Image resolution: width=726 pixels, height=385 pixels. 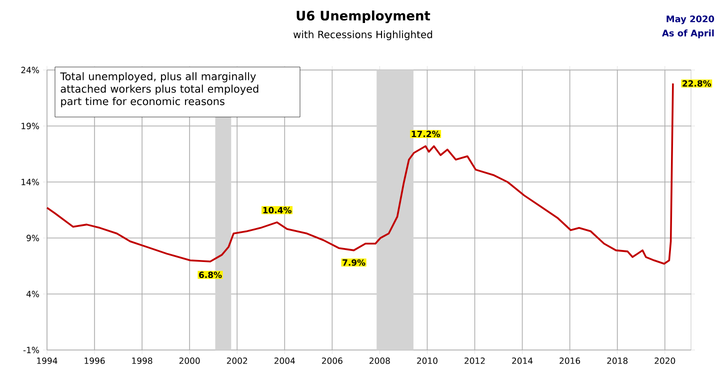 I want to click on text: As of April, so click(x=688, y=34).